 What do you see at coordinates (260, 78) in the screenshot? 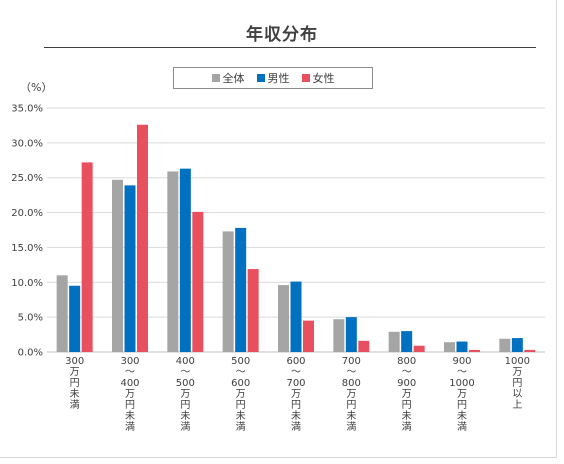
I see `legend-swatch-male` at bounding box center [260, 78].